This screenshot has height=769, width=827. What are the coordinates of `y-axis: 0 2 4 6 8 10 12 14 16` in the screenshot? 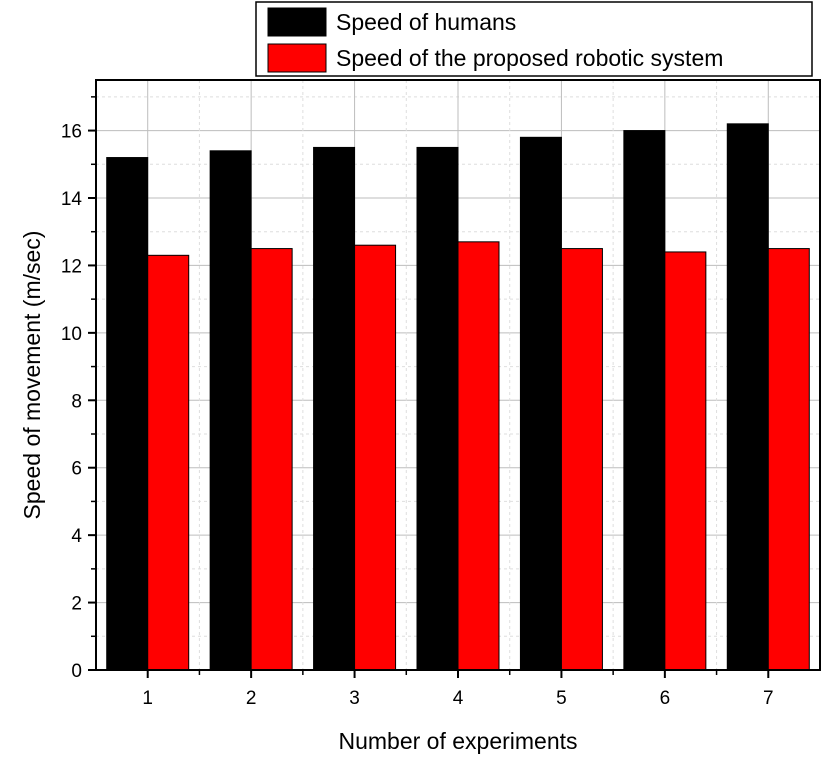 It's located at (78, 389).